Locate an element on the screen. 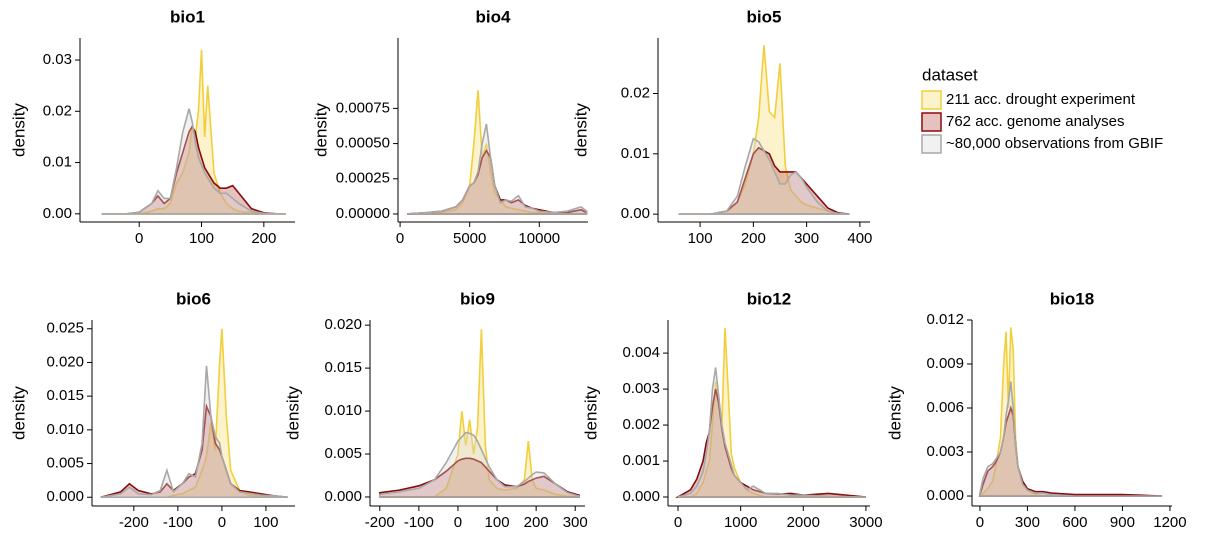 The width and height of the screenshot is (1213, 534). chart-title: bio5 is located at coordinates (764, 16).